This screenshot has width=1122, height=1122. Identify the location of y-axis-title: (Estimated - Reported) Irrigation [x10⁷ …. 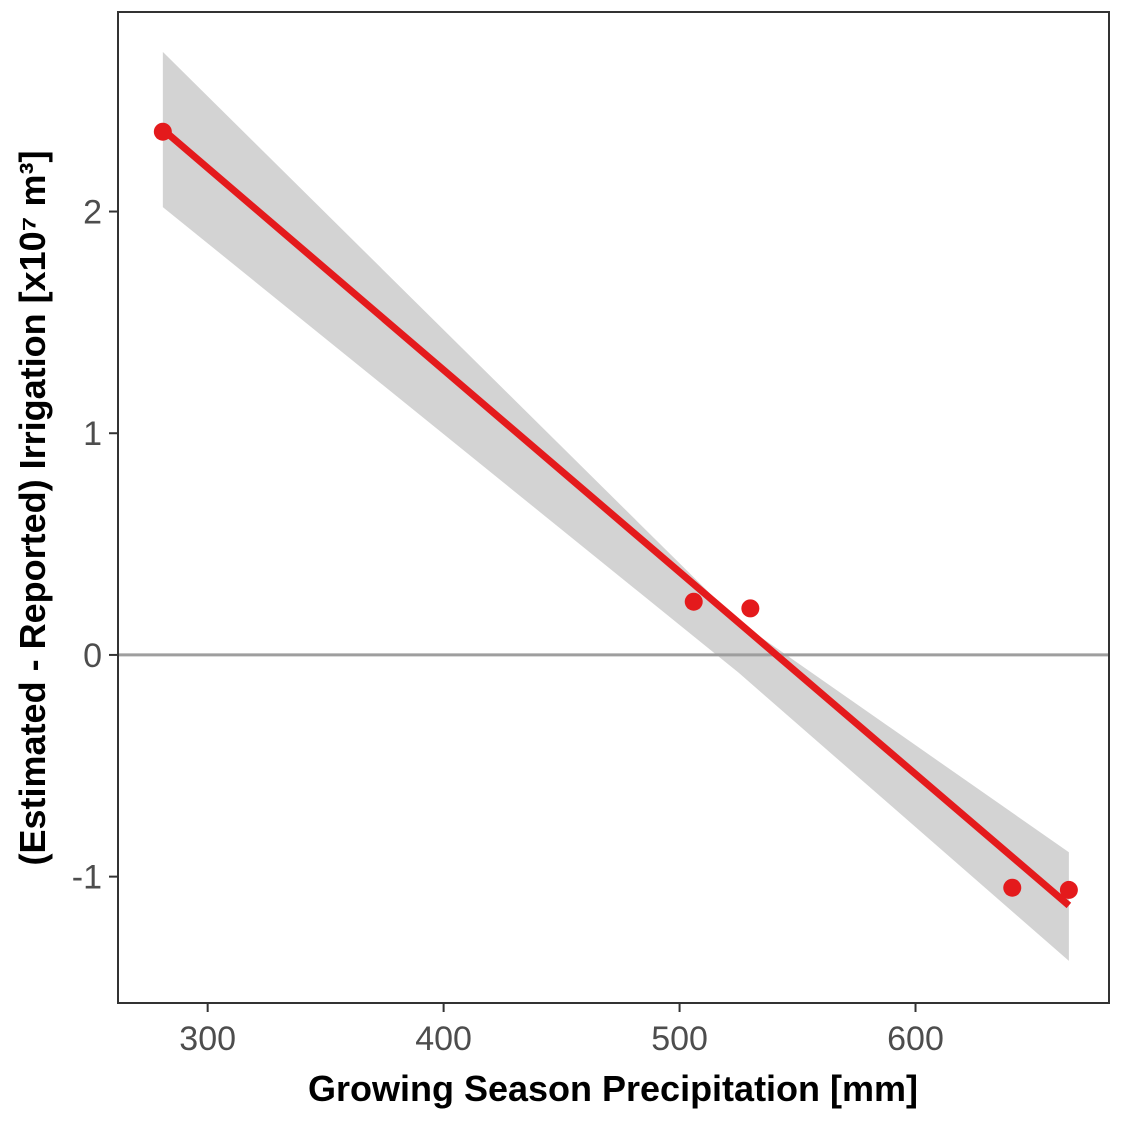
(32, 508).